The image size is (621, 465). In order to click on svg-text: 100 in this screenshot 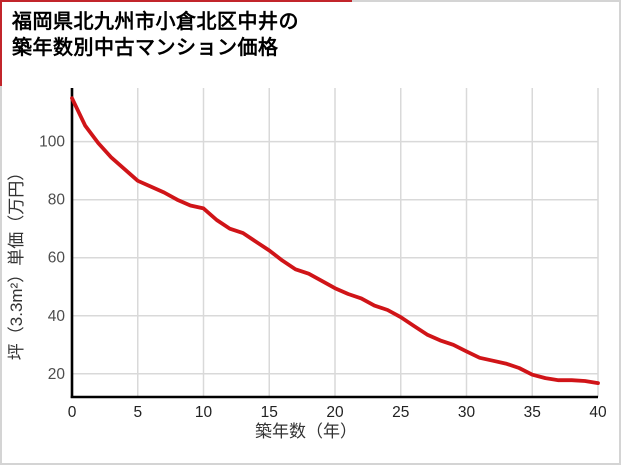, I will do `click(52, 142)`.